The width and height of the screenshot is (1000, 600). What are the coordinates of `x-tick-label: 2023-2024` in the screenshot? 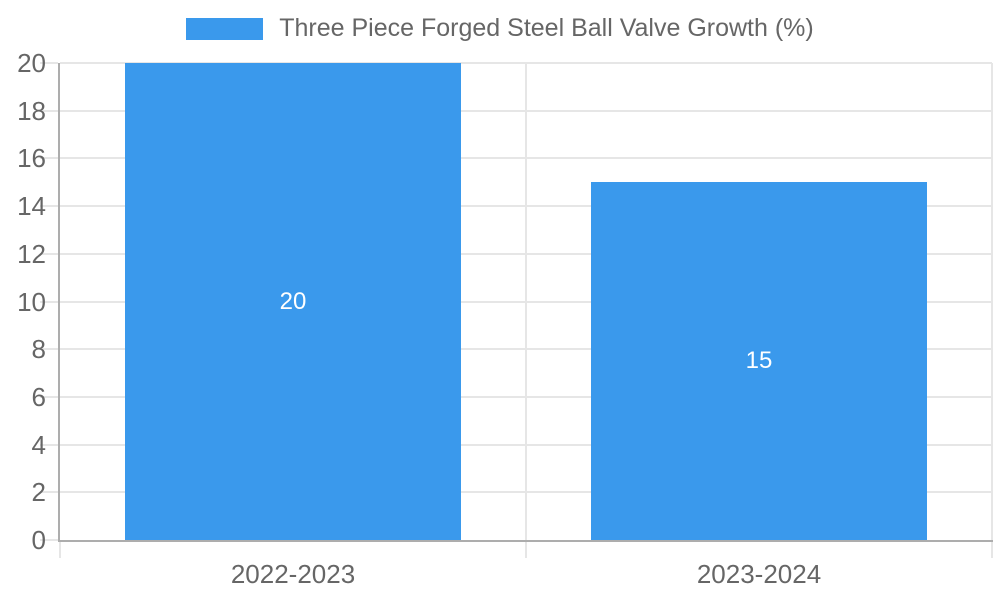 It's located at (759, 574).